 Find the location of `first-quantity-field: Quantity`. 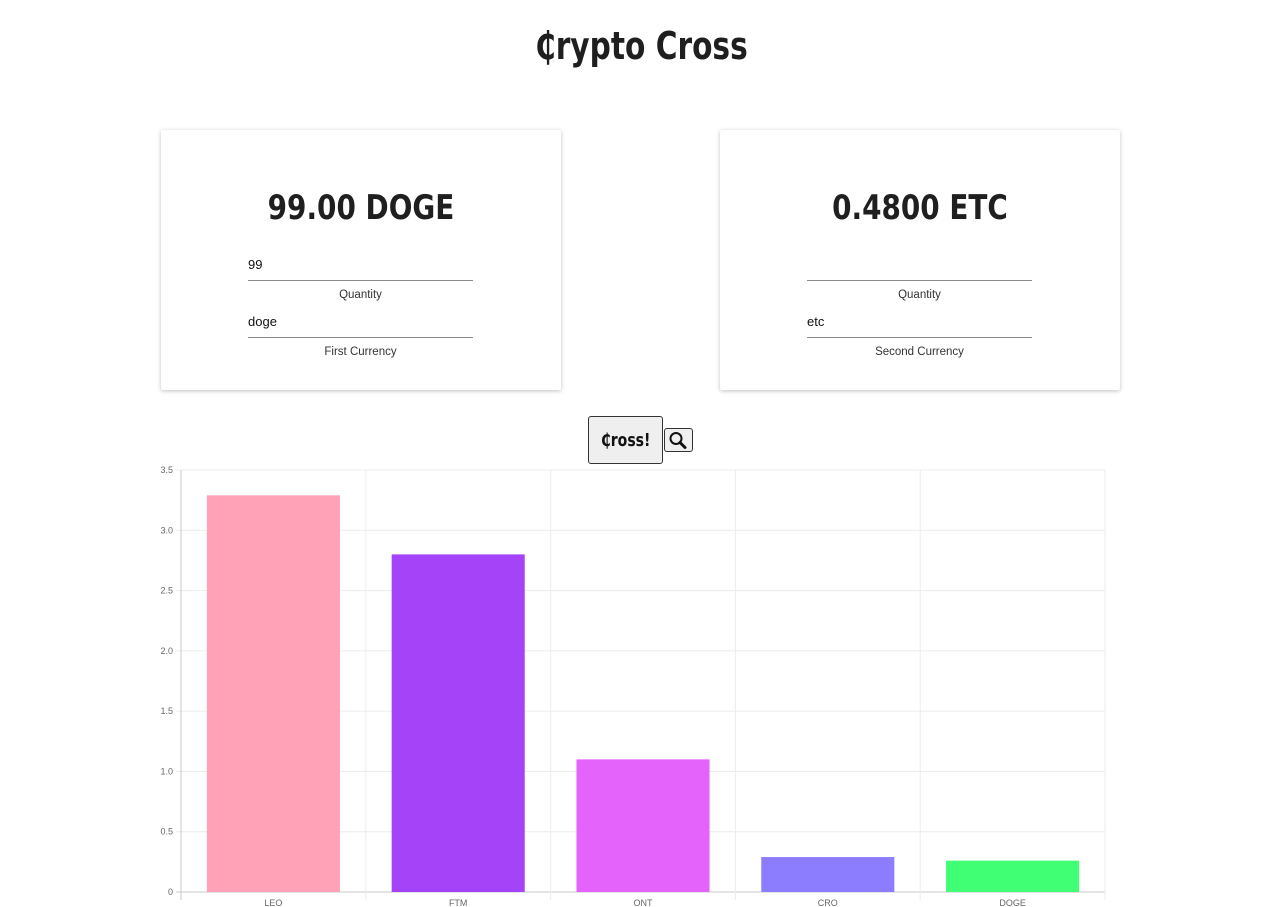

first-quantity-field: Quantity is located at coordinates (360, 278).